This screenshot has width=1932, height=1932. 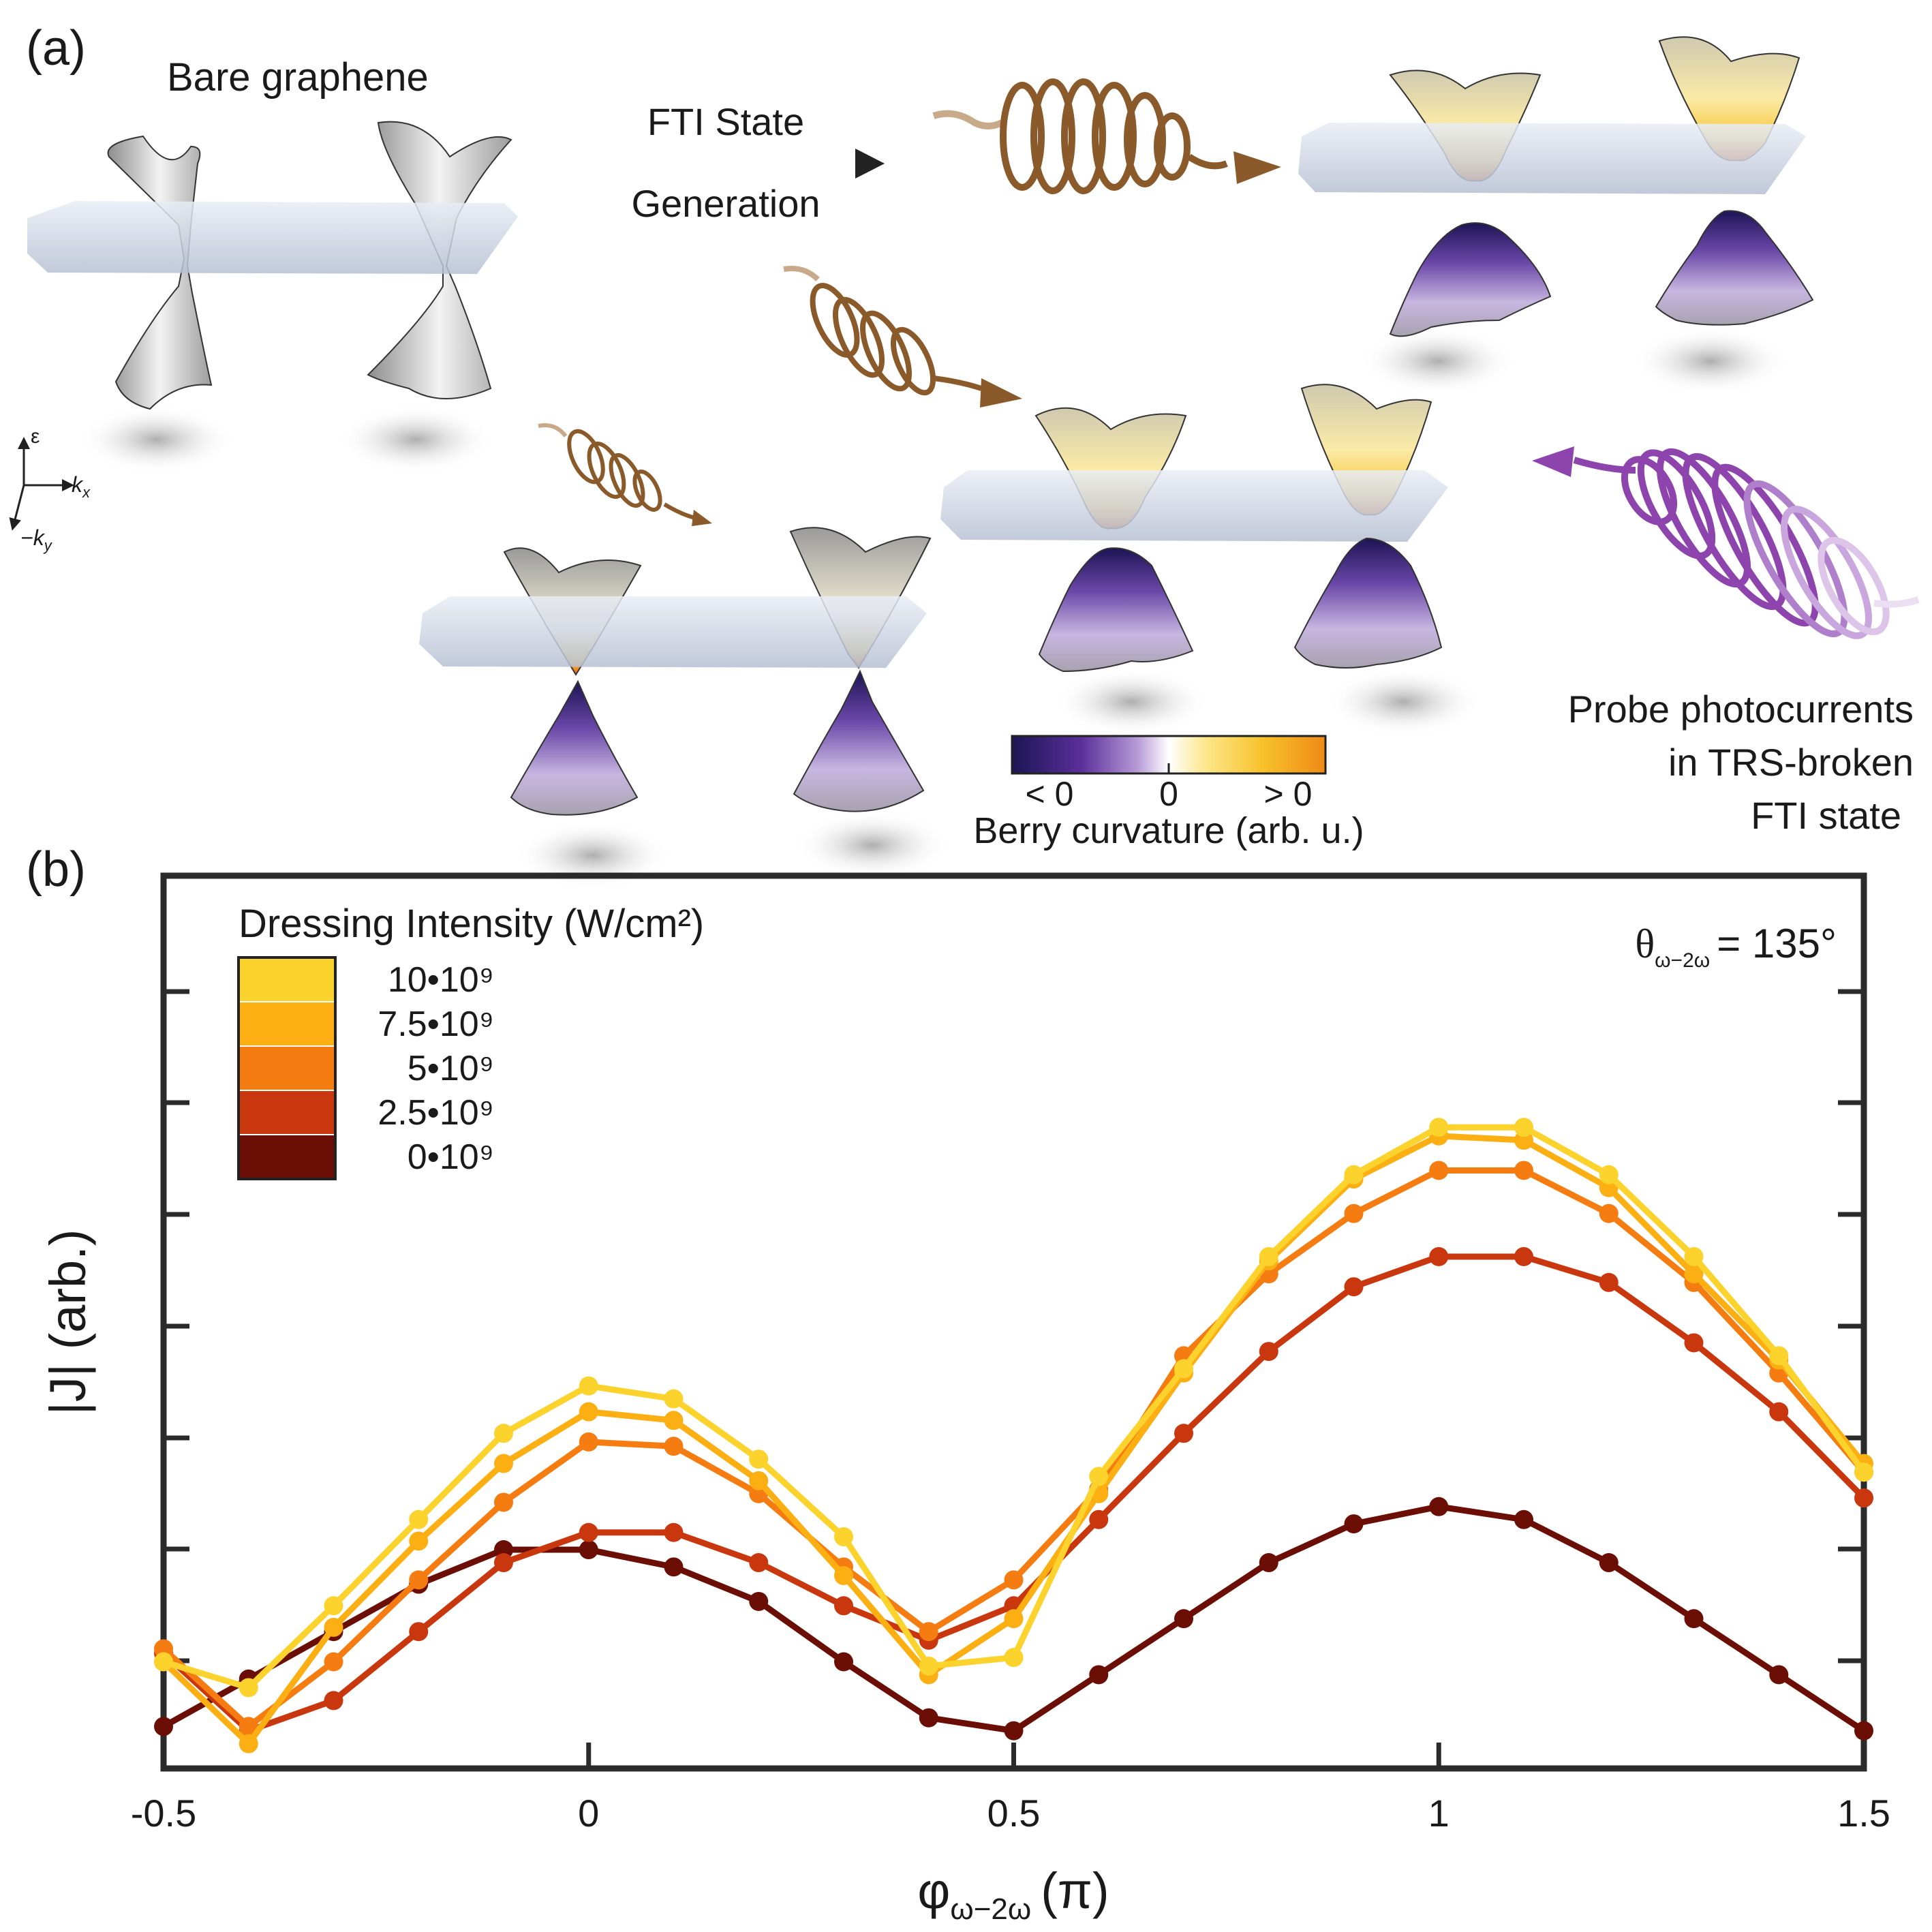 I want to click on probe-arrow-head, so click(x=1553, y=461).